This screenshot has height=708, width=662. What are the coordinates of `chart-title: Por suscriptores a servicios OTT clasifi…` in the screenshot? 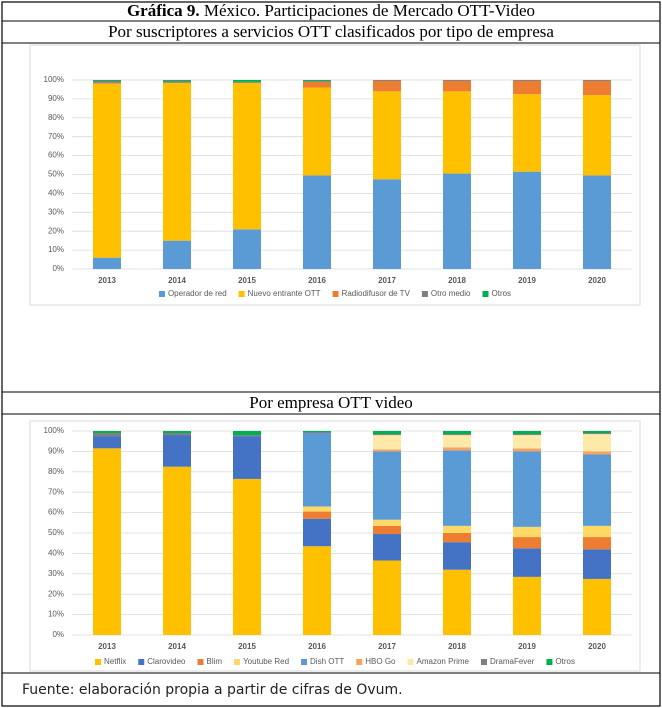 It's located at (331, 31).